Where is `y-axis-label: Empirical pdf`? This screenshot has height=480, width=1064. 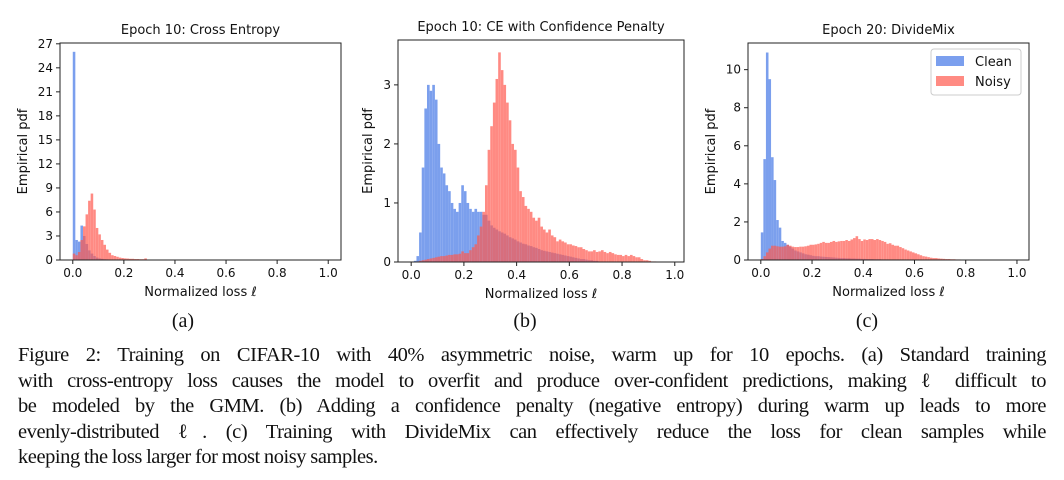 y-axis-label: Empirical pdf is located at coordinates (711, 151).